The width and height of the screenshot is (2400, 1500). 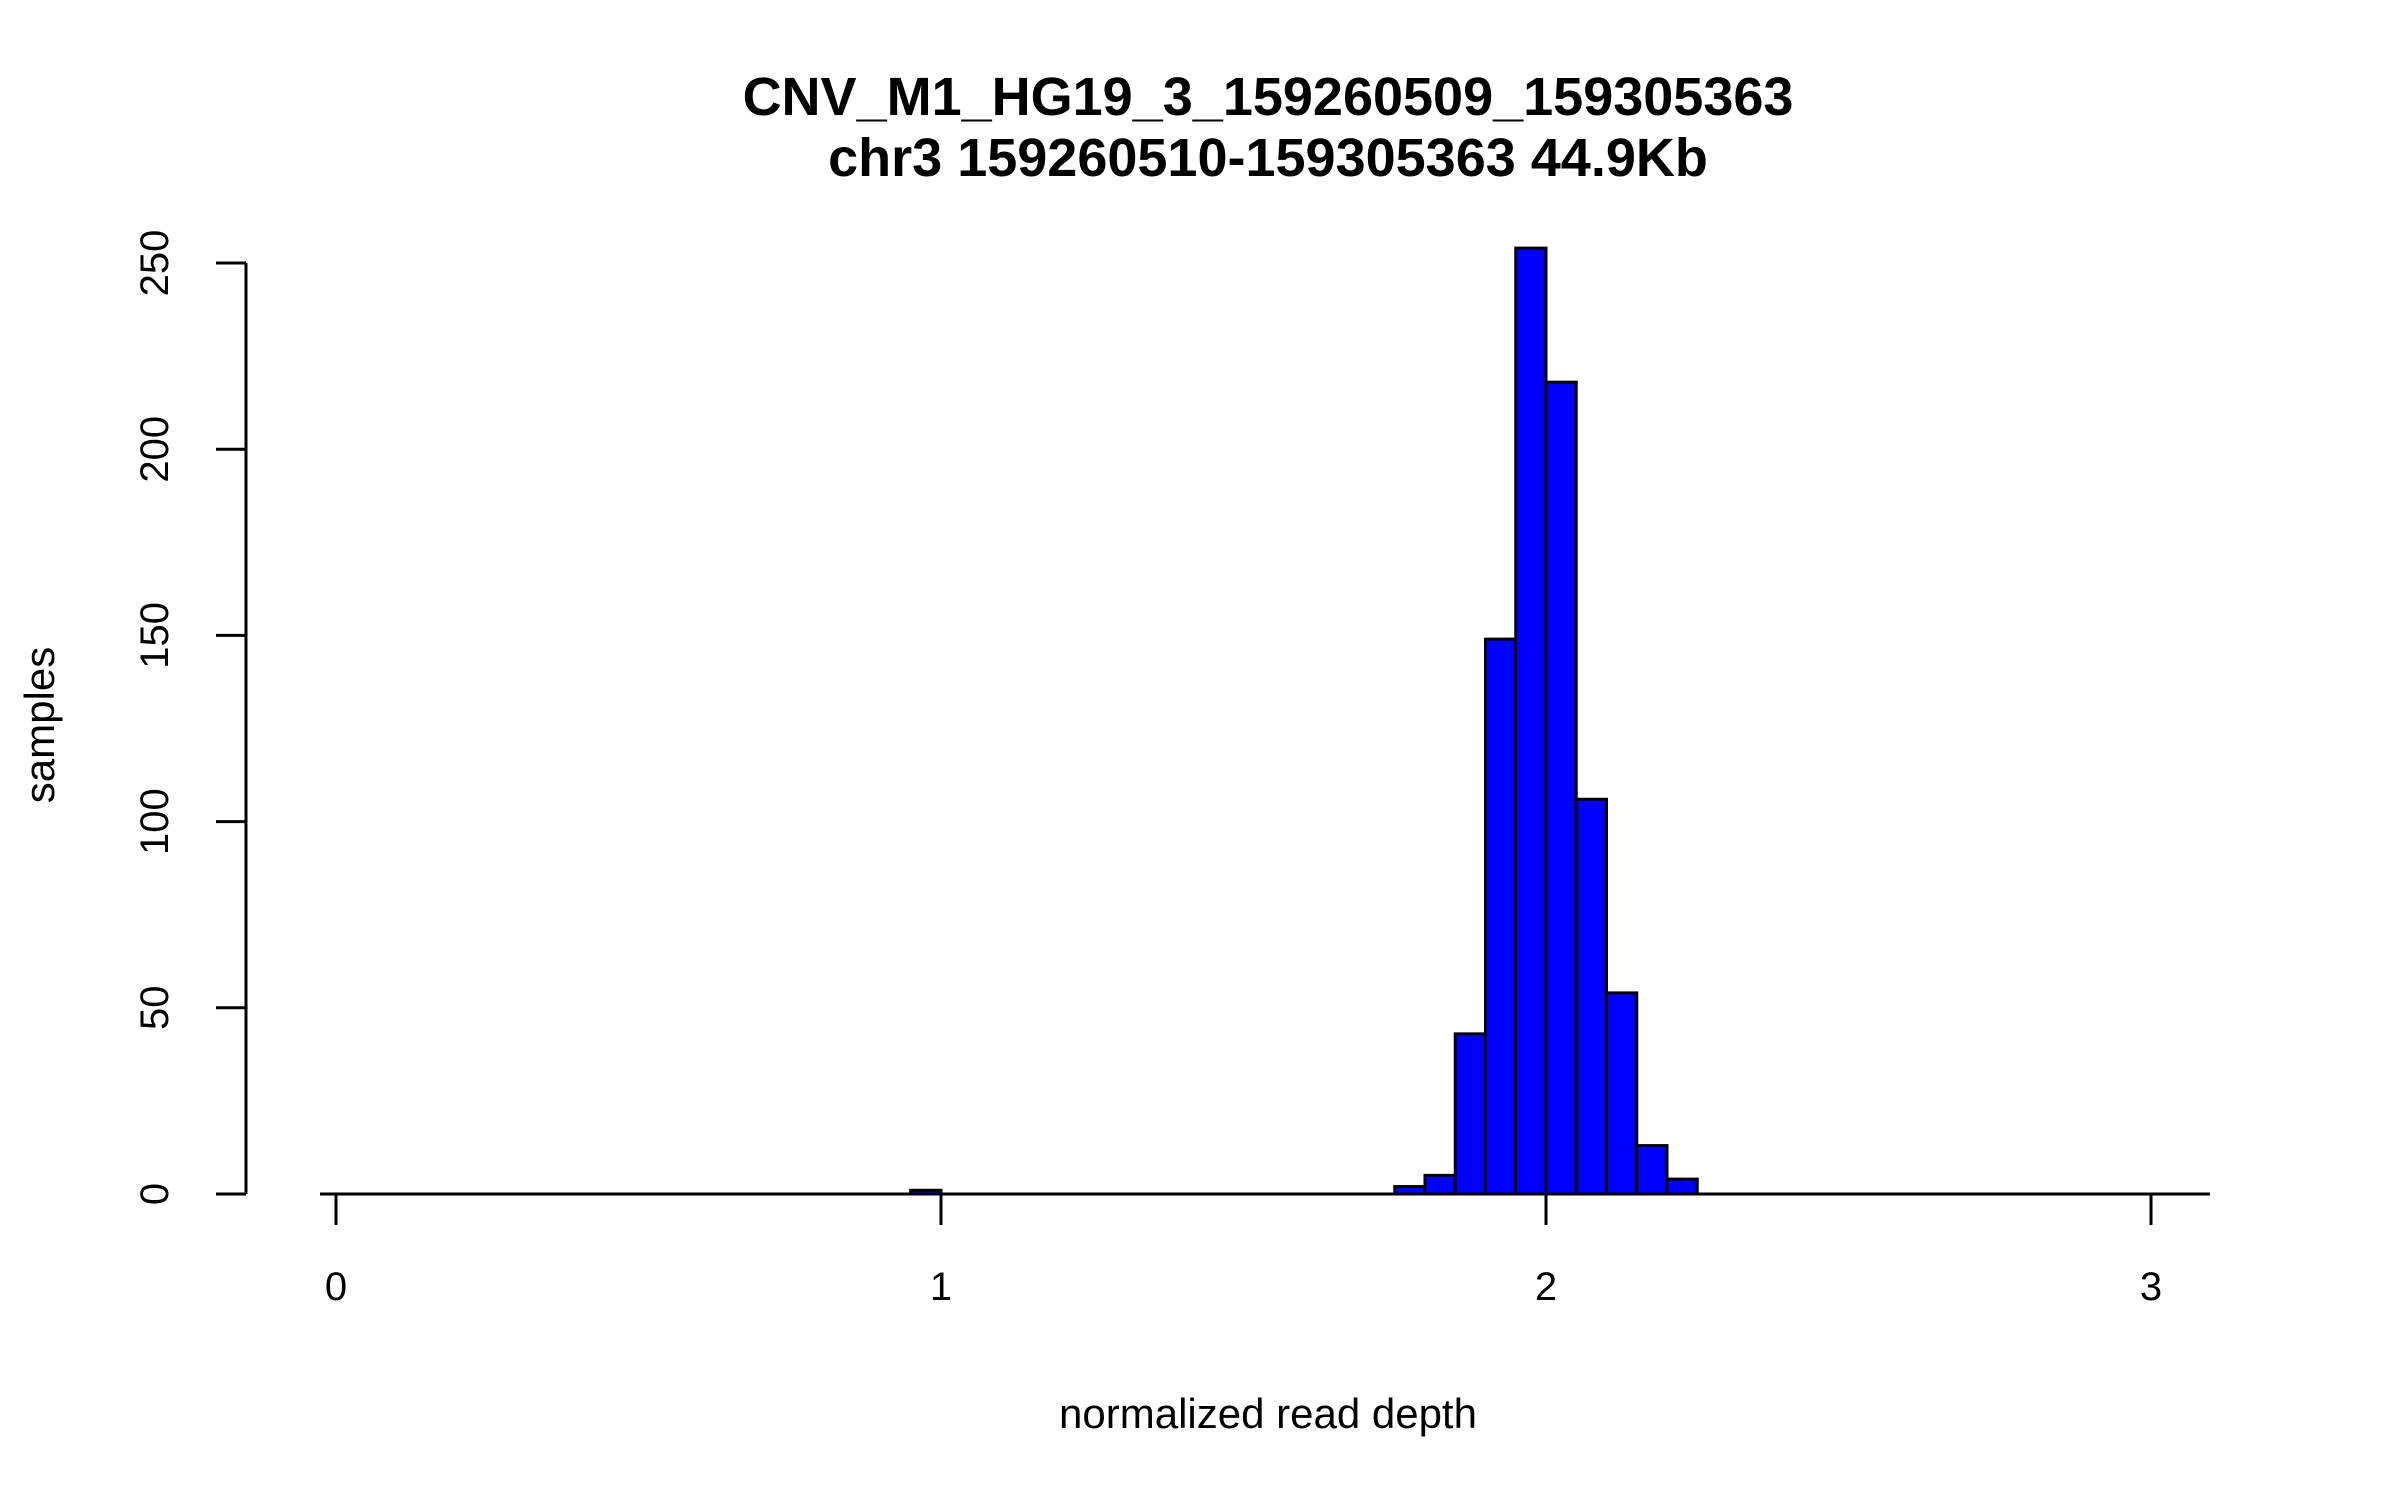 What do you see at coordinates (1243, 1251) in the screenshot?
I see `x-axis: 0 1 2 3` at bounding box center [1243, 1251].